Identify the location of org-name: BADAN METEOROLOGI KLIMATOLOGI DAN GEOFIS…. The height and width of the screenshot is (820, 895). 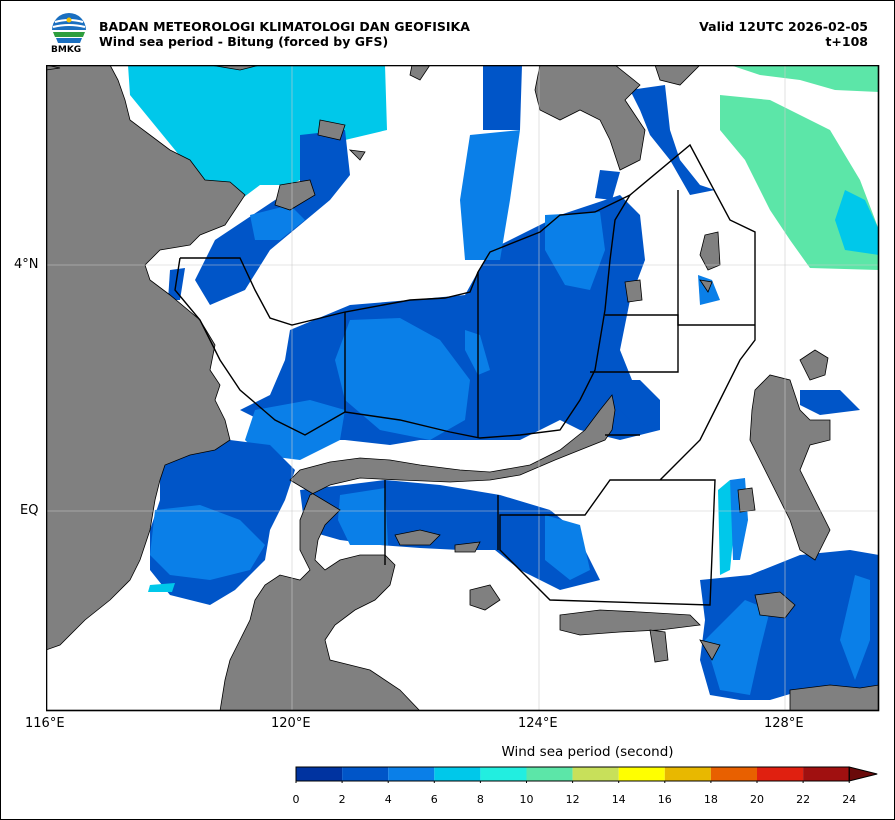
(284, 26).